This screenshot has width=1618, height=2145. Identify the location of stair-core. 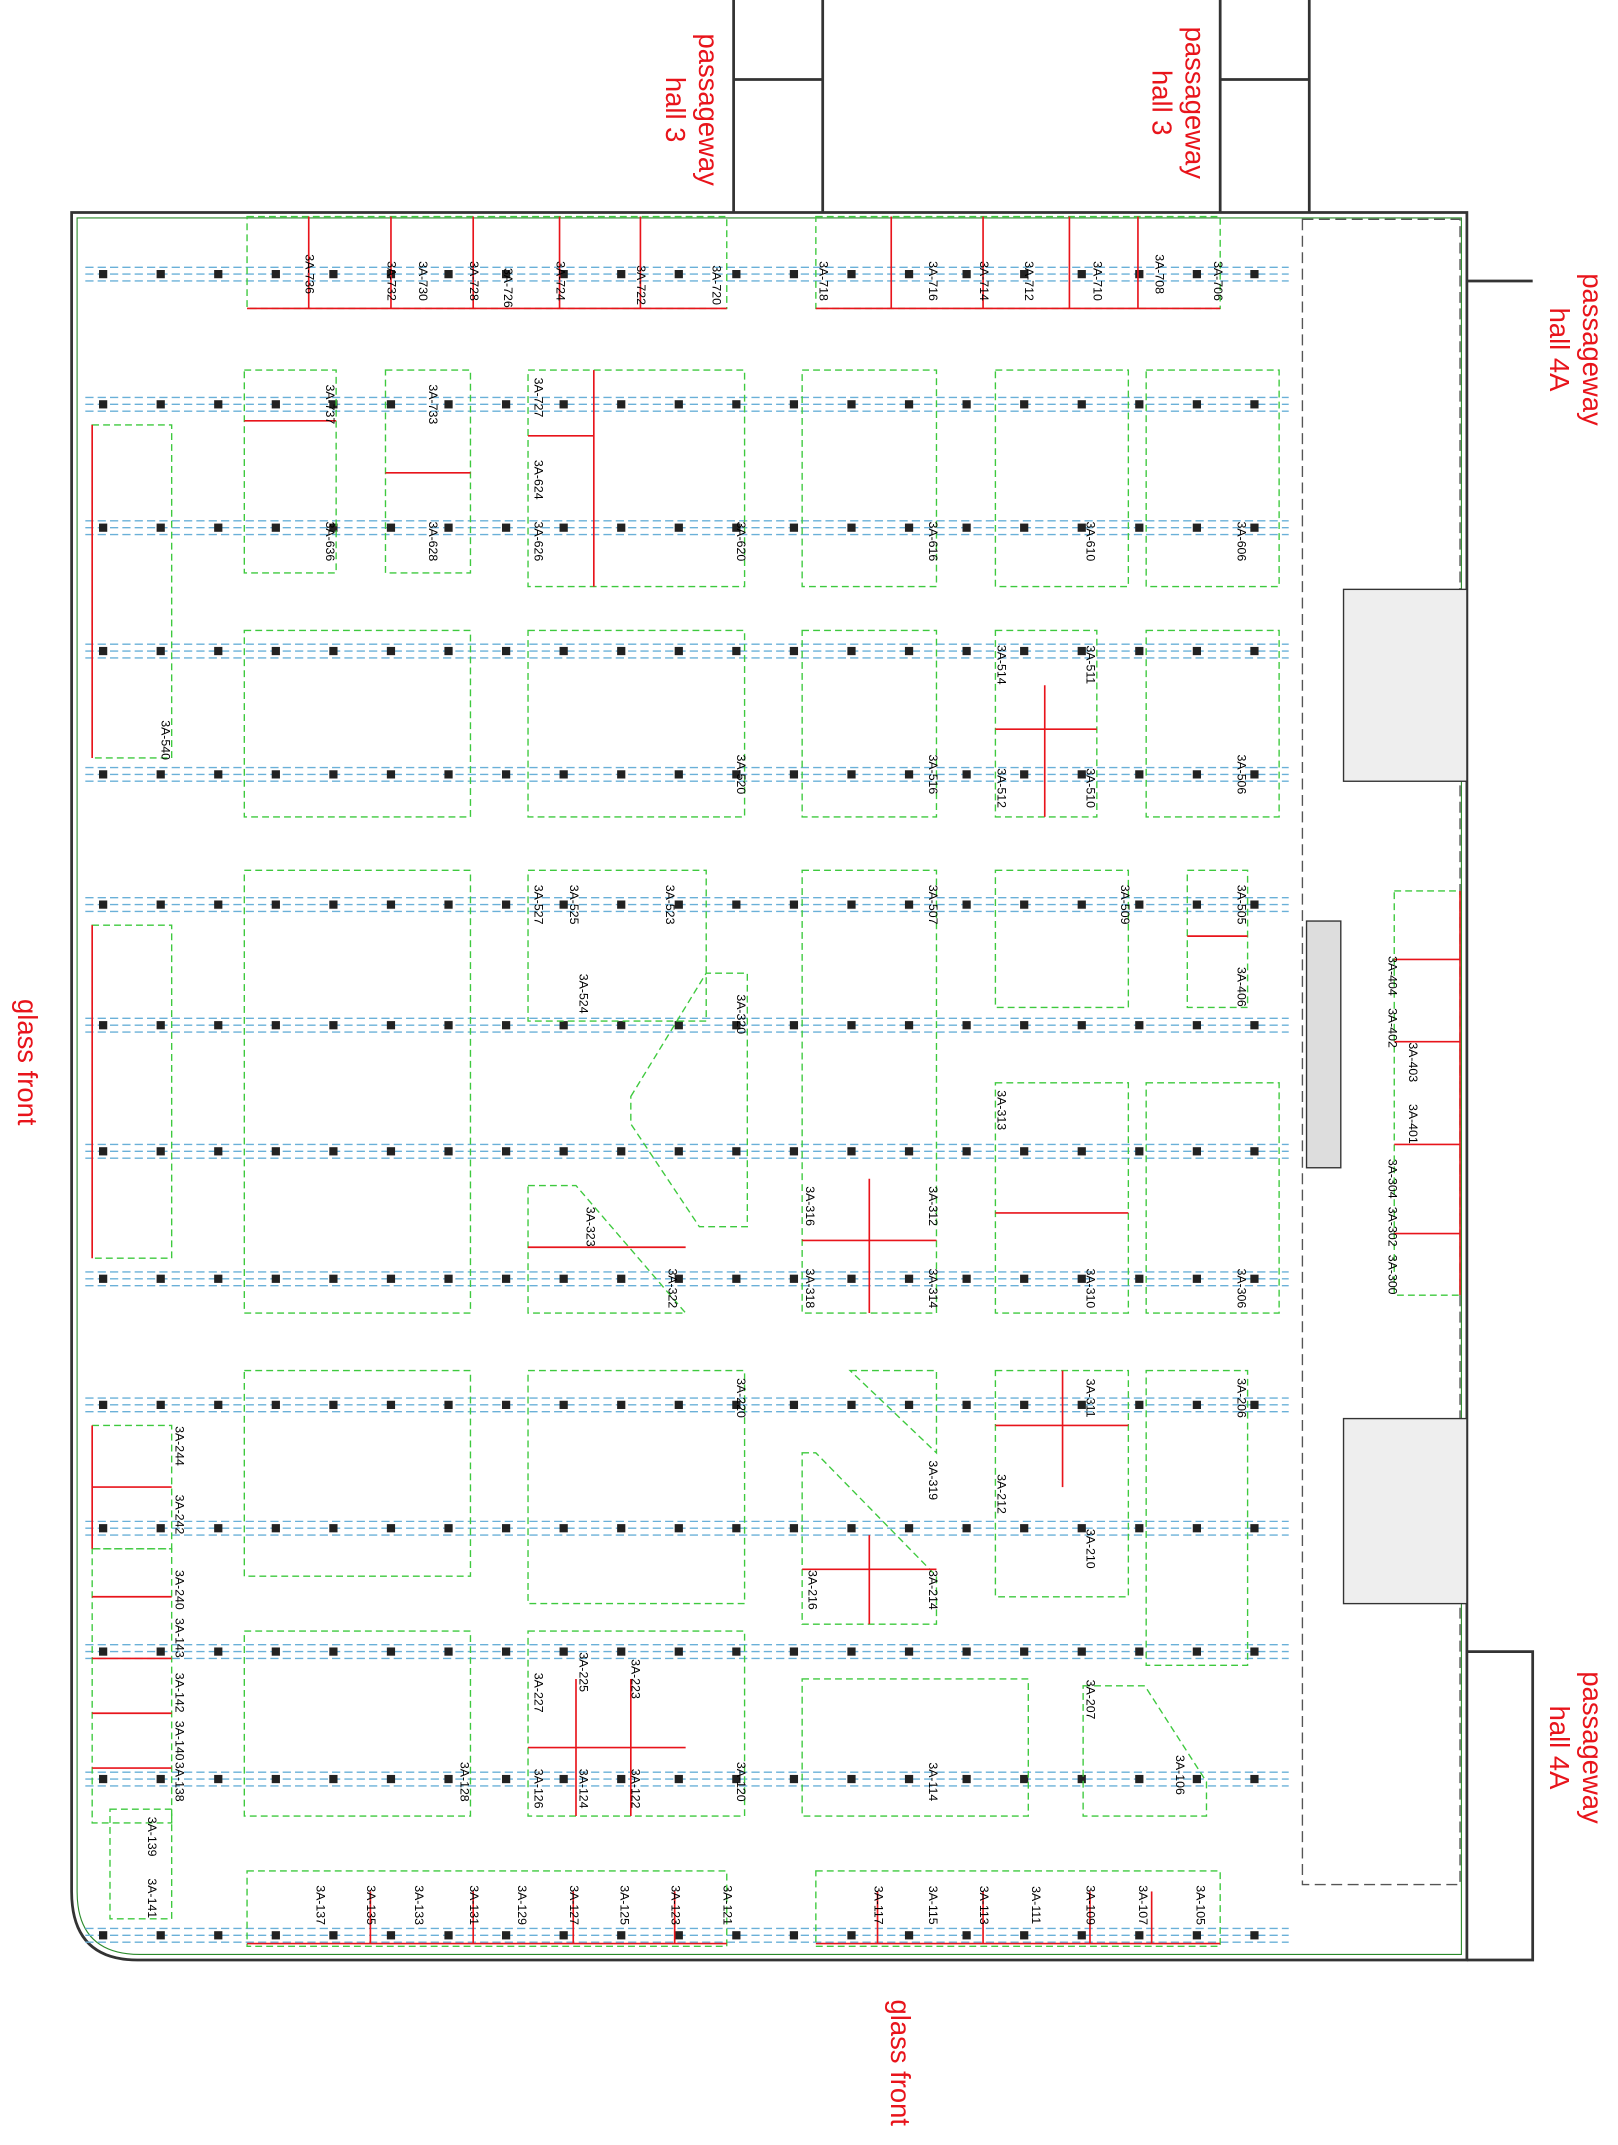
(1405, 685).